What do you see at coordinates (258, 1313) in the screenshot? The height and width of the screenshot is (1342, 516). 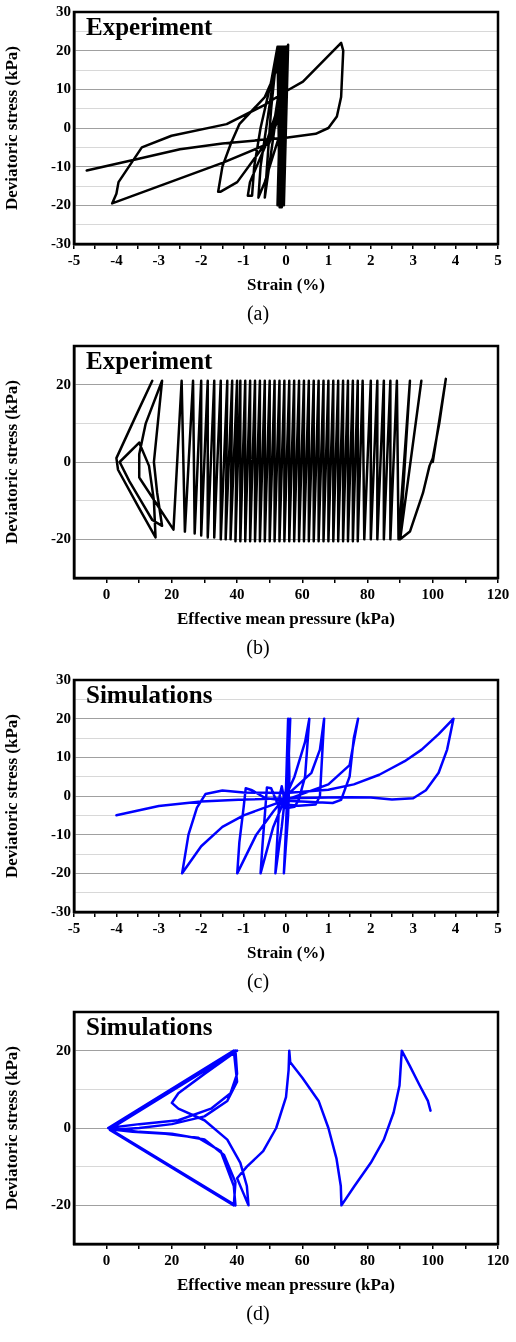 I see `text: (d)` at bounding box center [258, 1313].